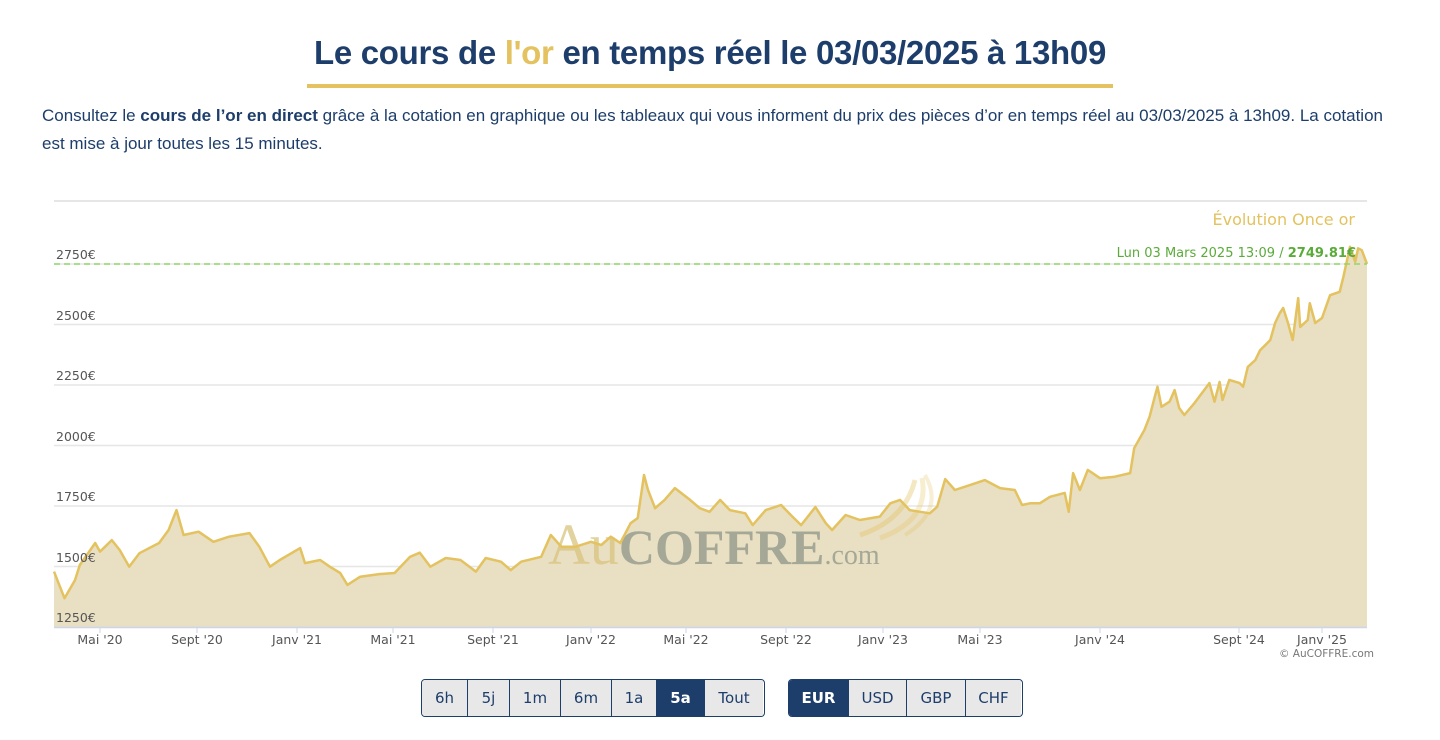 Image resolution: width=1440 pixels, height=740 pixels. Describe the element at coordinates (786, 639) in the screenshot. I see `x-tick-label: Sept '22` at that location.